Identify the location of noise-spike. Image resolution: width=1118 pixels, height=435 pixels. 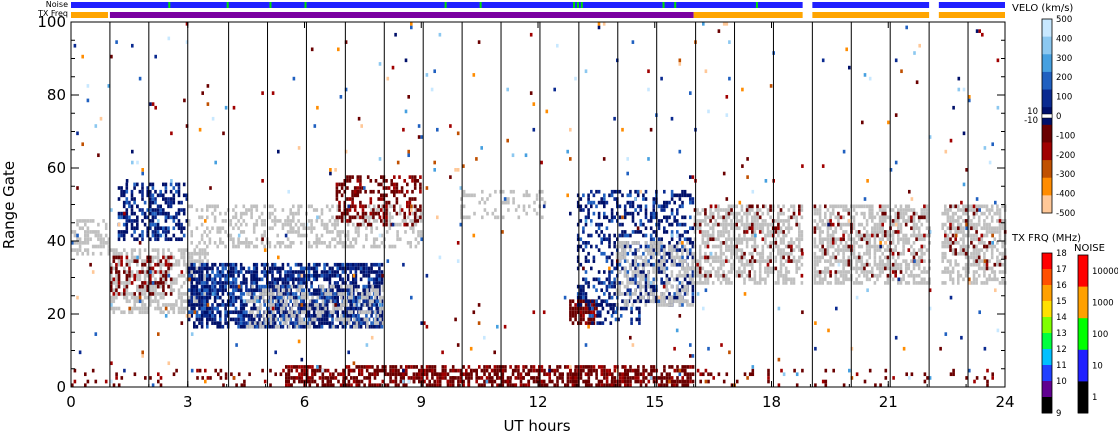
(675, 5).